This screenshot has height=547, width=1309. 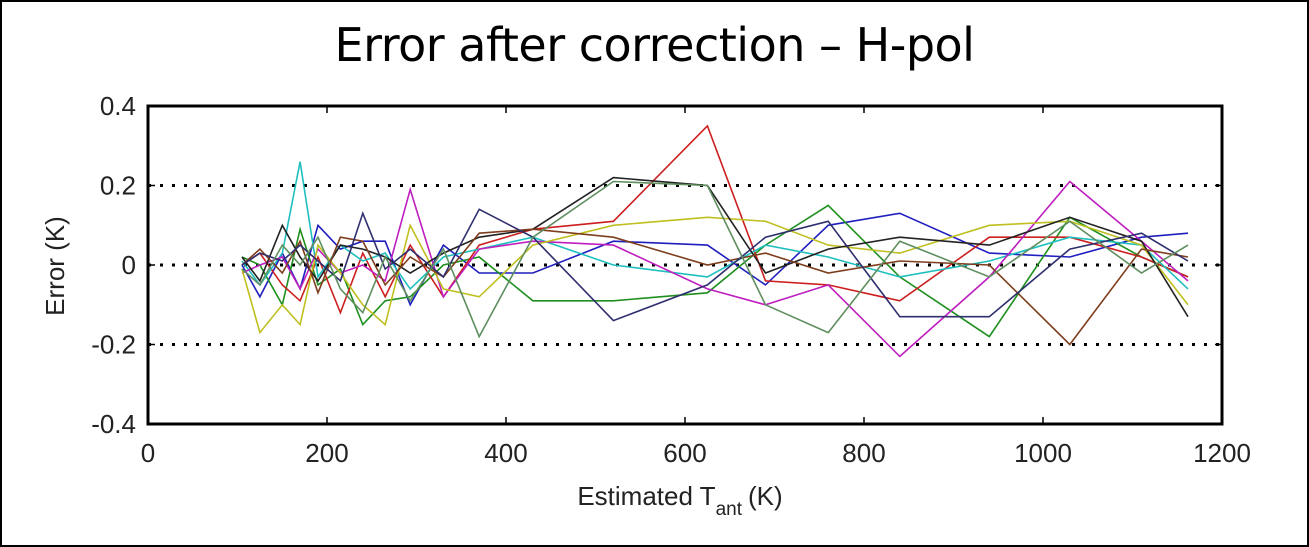 What do you see at coordinates (148, 453) in the screenshot?
I see `x-tick-label: 0` at bounding box center [148, 453].